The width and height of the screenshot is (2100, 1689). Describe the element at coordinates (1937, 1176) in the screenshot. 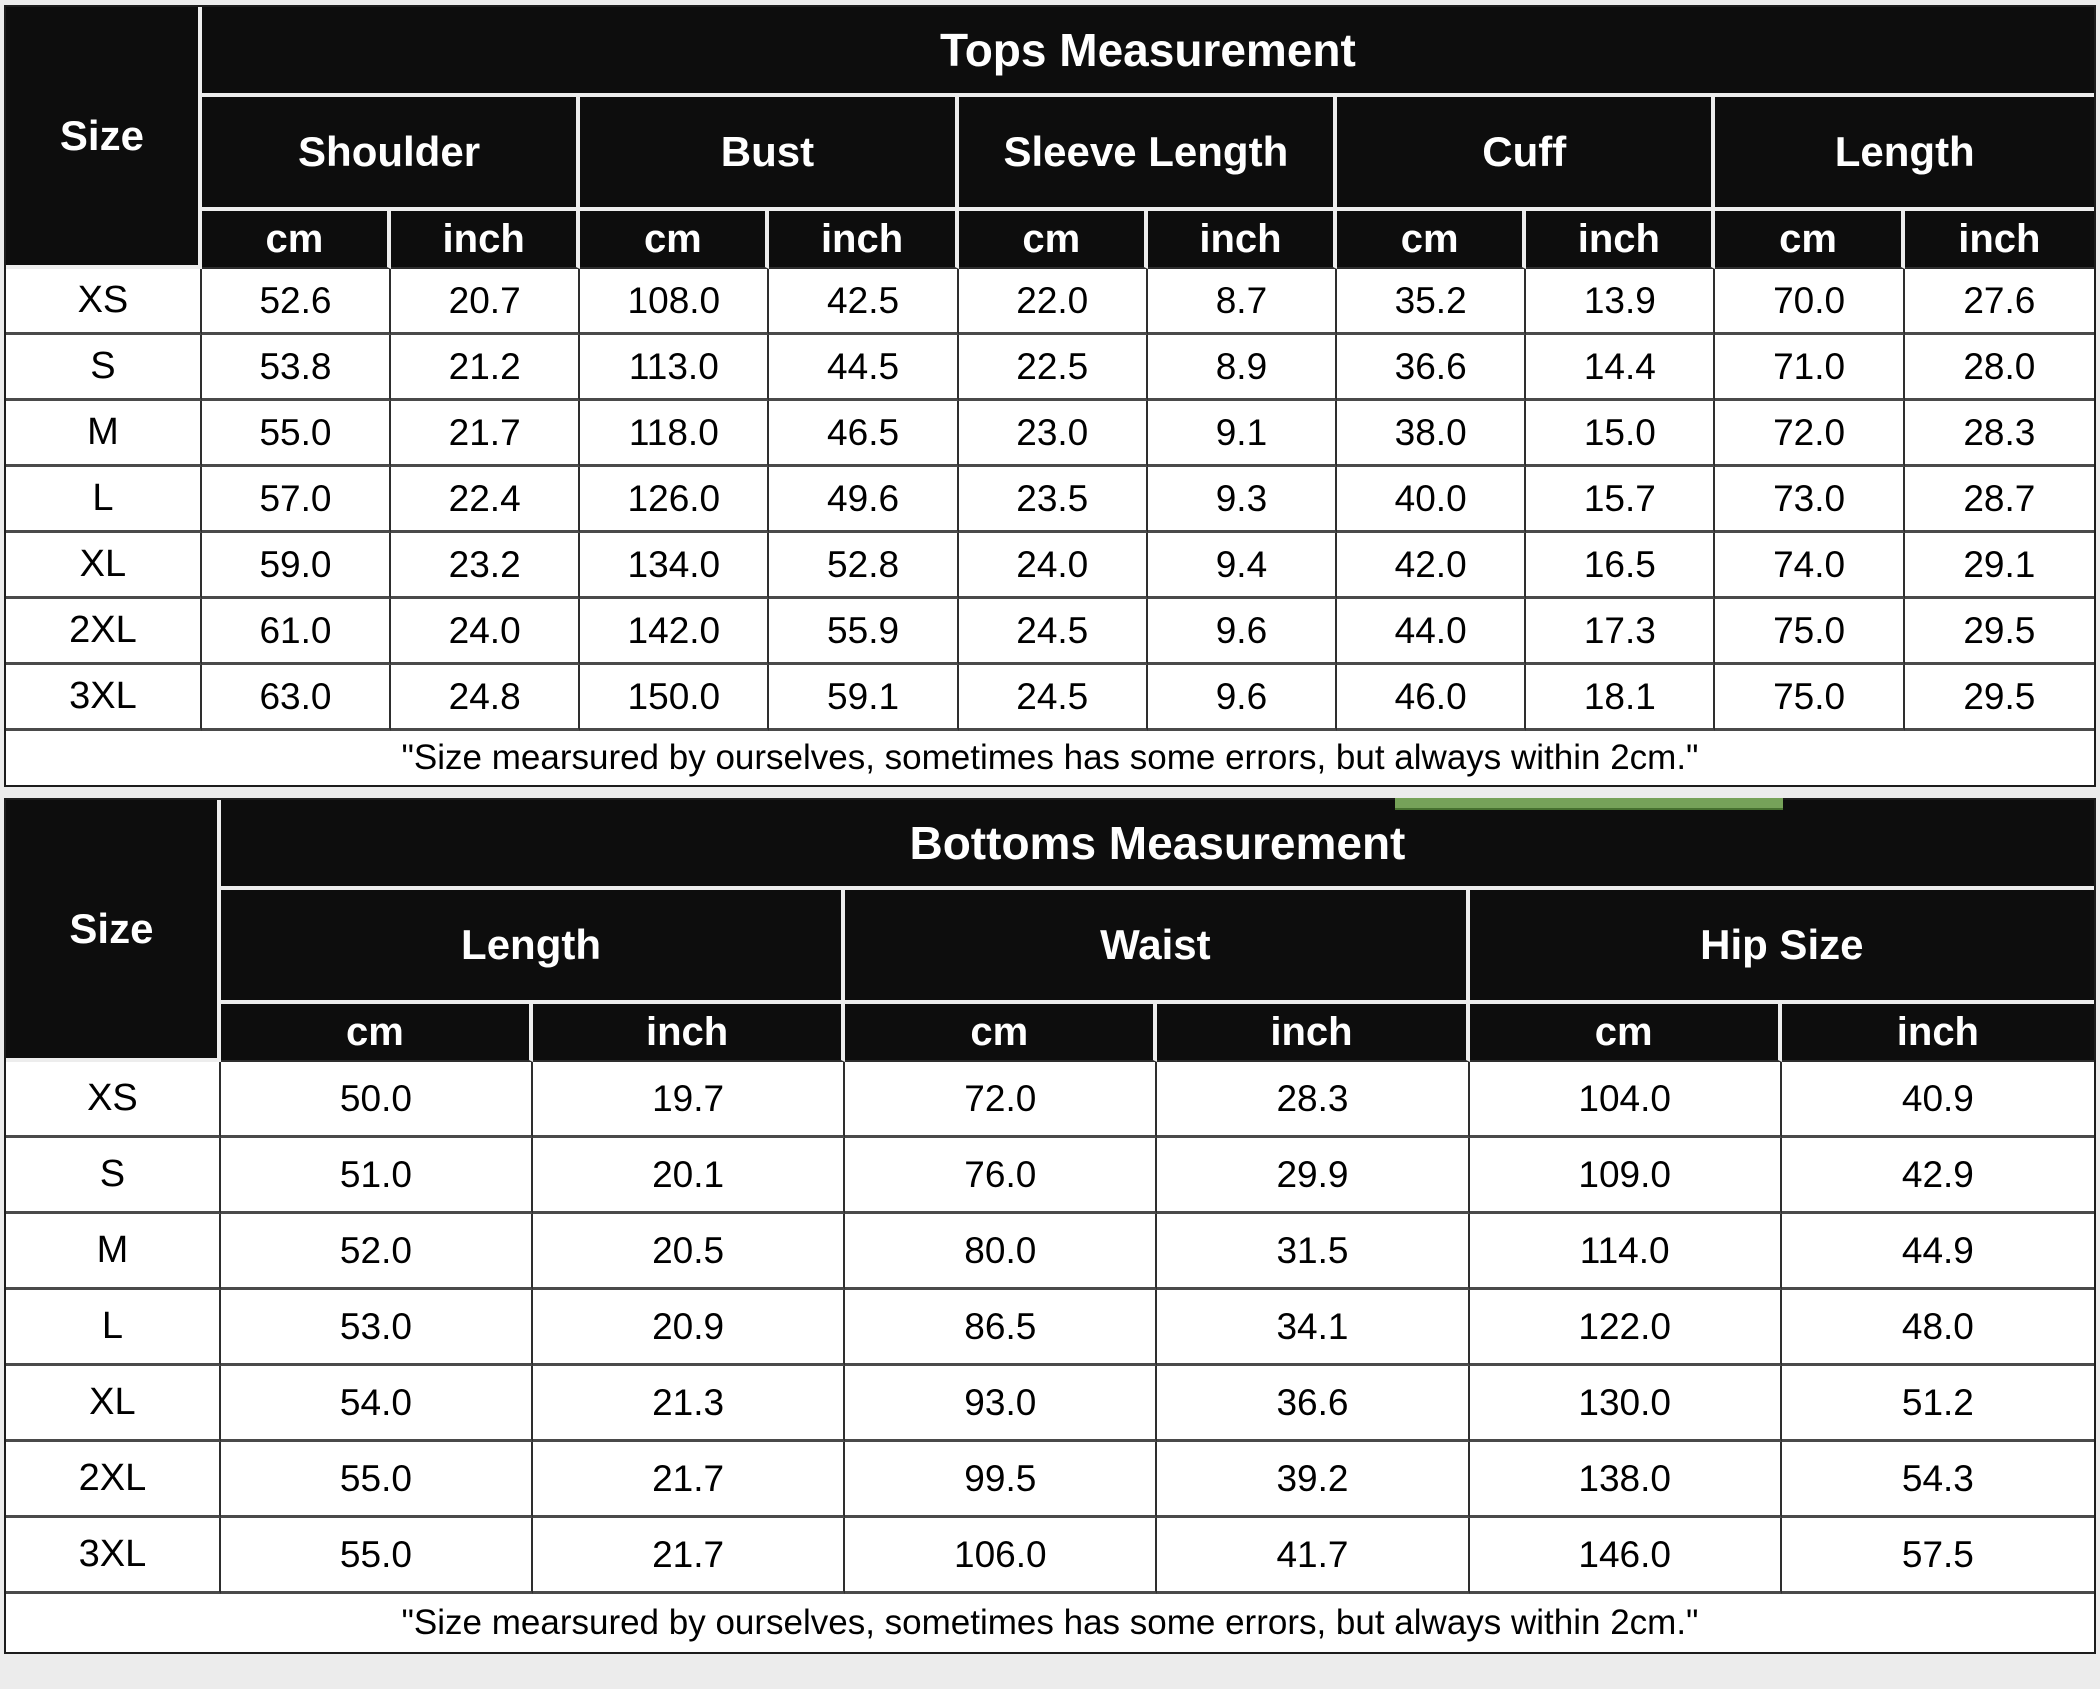

I see `measurement-cell: 42.9` at that location.